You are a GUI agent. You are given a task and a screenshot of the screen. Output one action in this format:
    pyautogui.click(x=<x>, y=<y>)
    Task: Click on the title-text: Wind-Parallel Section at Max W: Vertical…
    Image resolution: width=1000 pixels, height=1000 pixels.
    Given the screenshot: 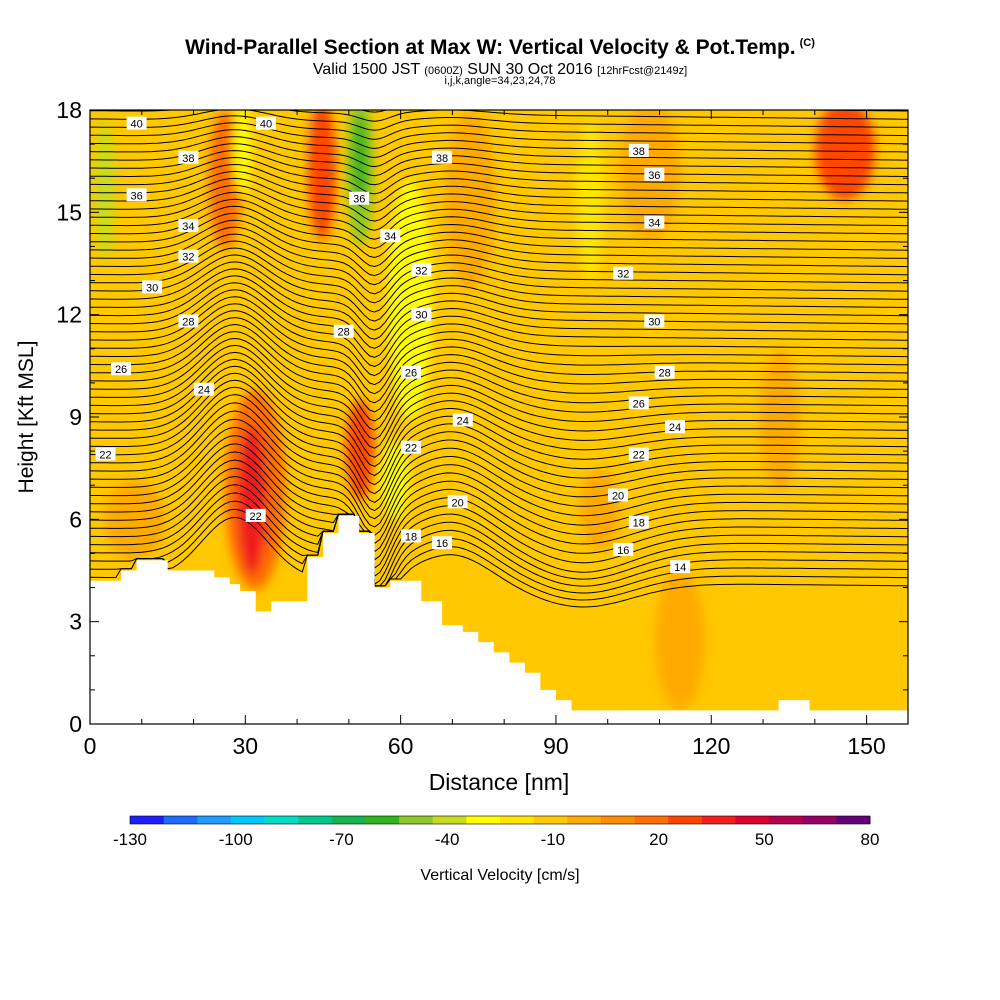 What is the action you would take?
    pyautogui.click(x=490, y=47)
    